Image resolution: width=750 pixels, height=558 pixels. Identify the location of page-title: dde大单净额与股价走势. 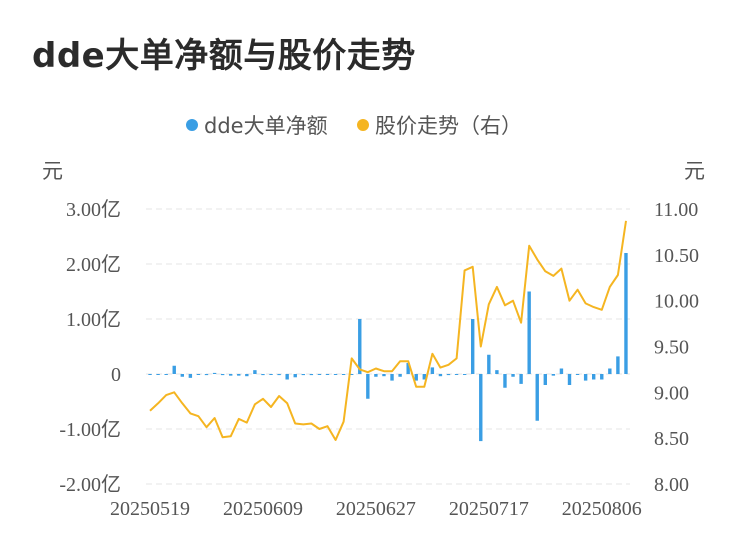
(224, 56).